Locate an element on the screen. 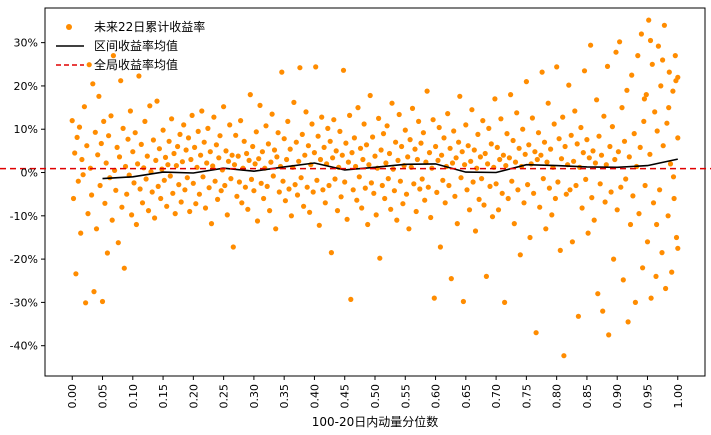 The image size is (711, 435). x-tick-label: 1.00 is located at coordinates (678, 396).